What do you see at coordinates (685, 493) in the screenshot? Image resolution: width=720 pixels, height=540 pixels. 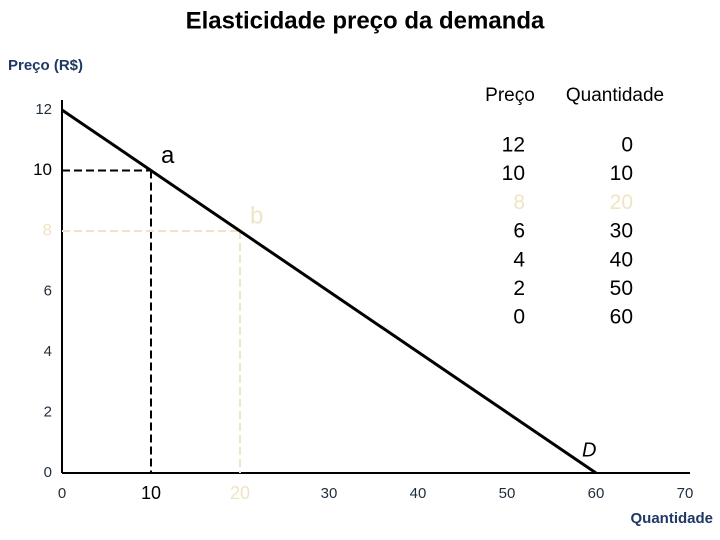 I see `x-tick-label: 70` at bounding box center [685, 493].